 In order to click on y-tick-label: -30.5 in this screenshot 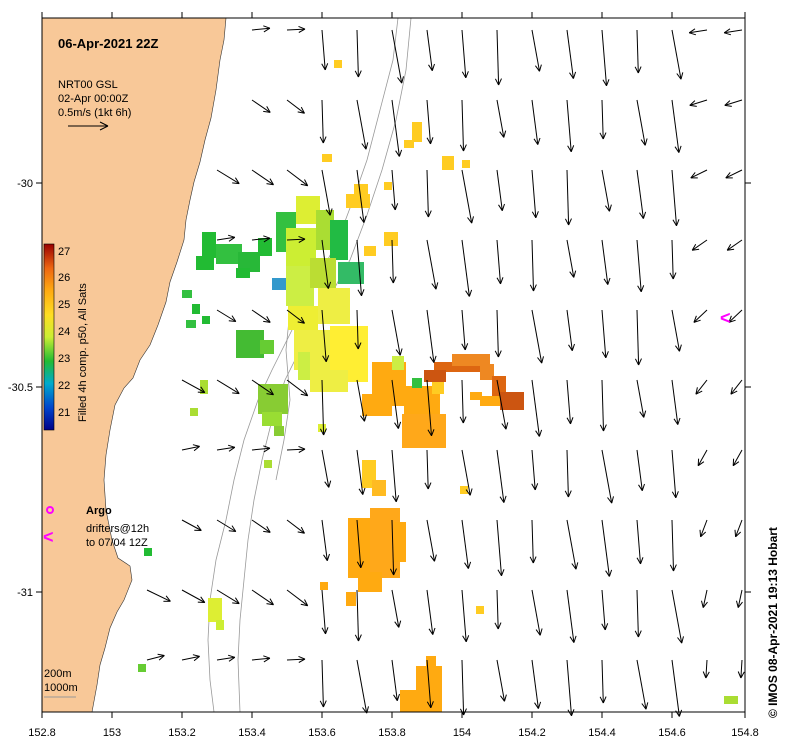, I will do `click(20, 388)`.